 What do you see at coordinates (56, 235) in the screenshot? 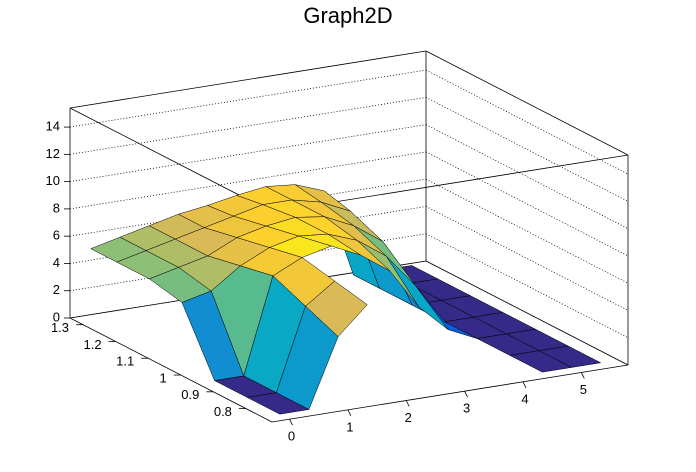
I see `z-tick-label: 6` at bounding box center [56, 235].